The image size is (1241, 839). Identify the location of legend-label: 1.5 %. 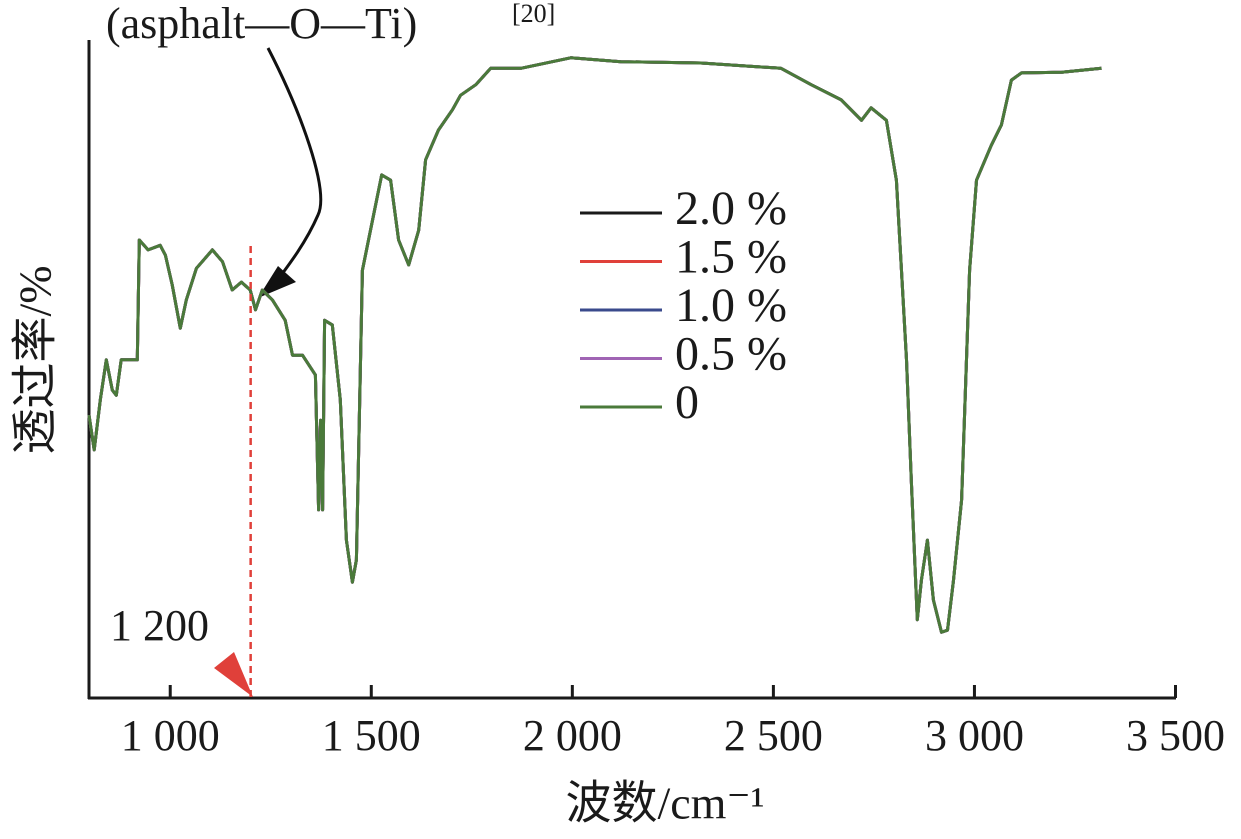
(731, 257).